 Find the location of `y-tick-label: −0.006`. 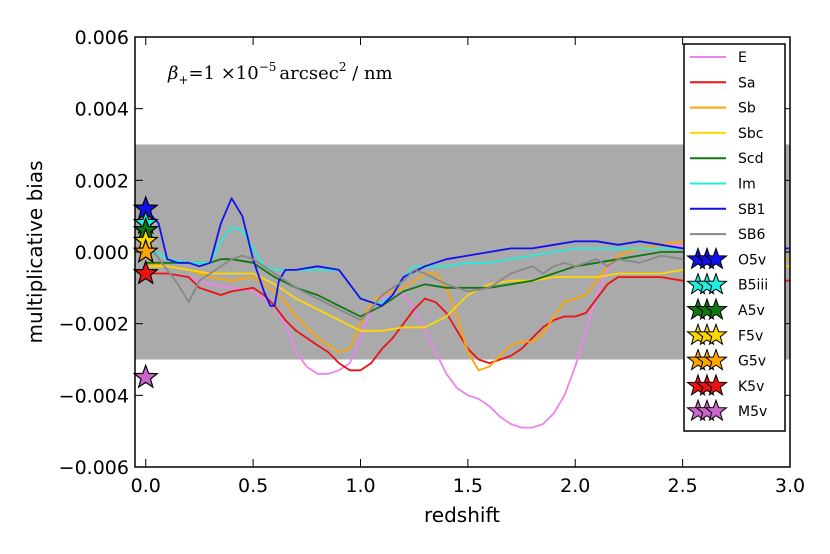

y-tick-label: −0.006 is located at coordinates (94, 468).